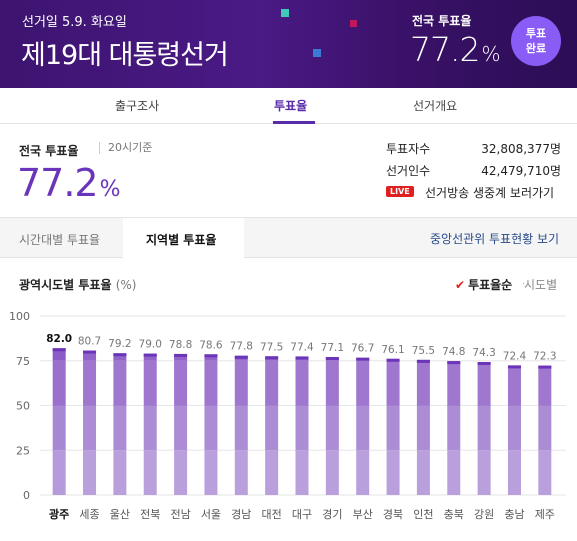 The width and height of the screenshot is (577, 541). What do you see at coordinates (241, 347) in the screenshot?
I see `value-label: 77.8` at bounding box center [241, 347].